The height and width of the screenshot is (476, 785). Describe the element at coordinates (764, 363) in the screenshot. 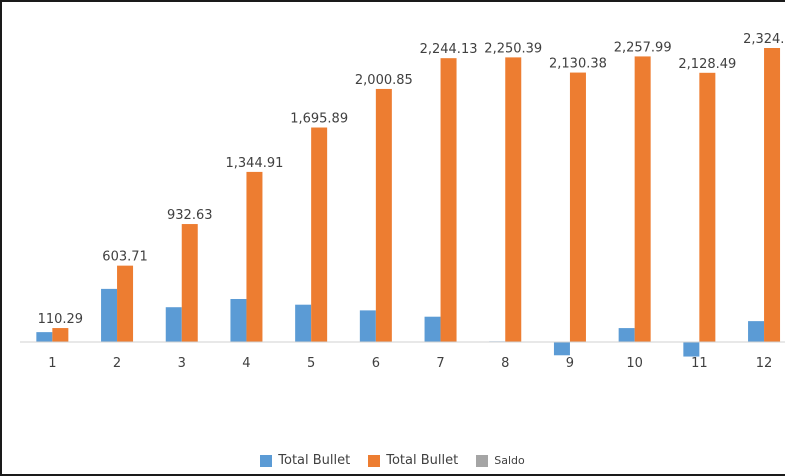

I see `x-tick-label-12: 12` at that location.